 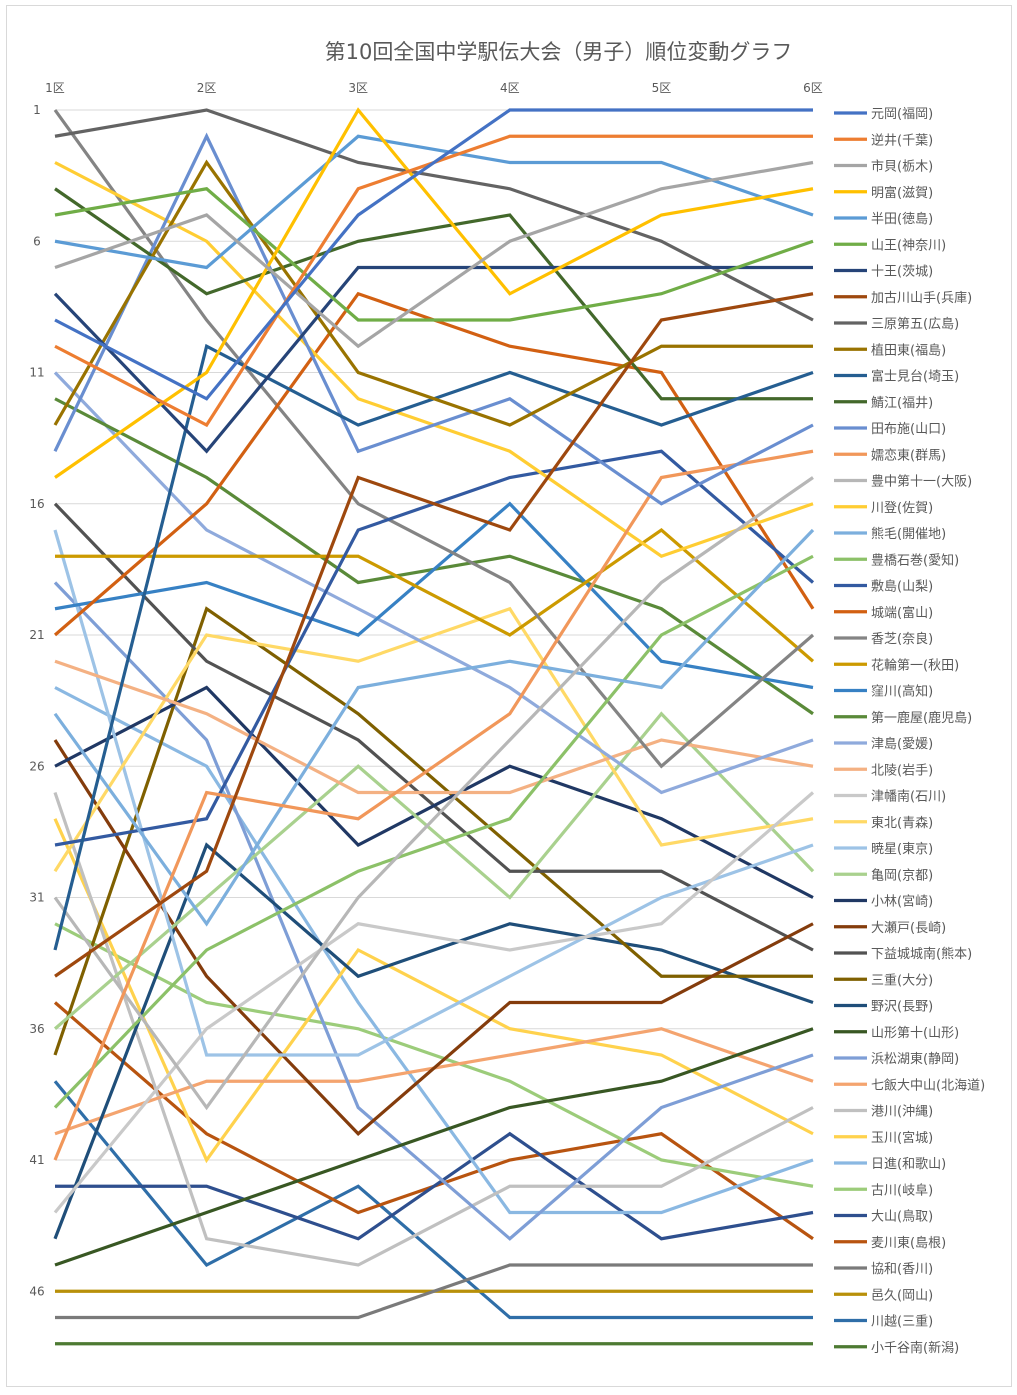 What do you see at coordinates (37, 241) in the screenshot?
I see `y-tick-label: 6` at bounding box center [37, 241].